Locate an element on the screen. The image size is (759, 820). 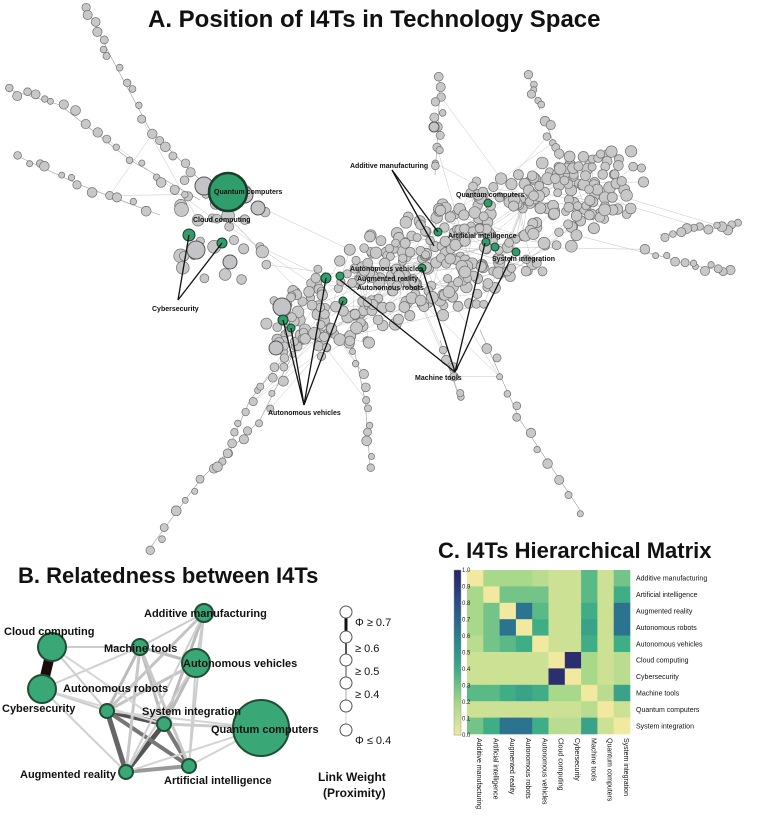
relatedness-label: System integration is located at coordinates (191, 712).